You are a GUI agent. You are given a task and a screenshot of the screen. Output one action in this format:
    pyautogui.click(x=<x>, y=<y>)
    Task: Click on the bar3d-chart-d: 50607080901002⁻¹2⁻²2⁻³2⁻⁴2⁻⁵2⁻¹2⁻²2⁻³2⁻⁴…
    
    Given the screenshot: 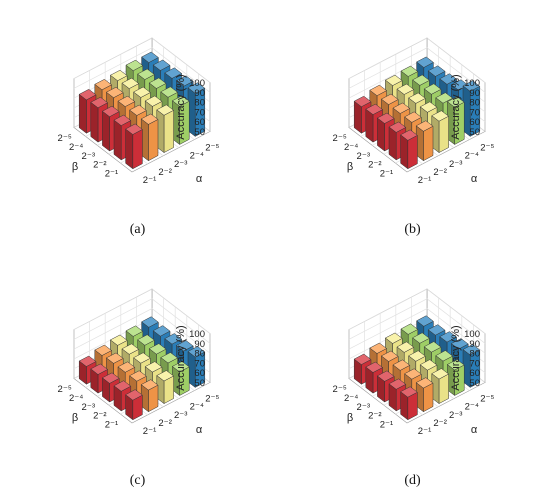 What is the action you would take?
    pyautogui.click(x=413, y=362)
    